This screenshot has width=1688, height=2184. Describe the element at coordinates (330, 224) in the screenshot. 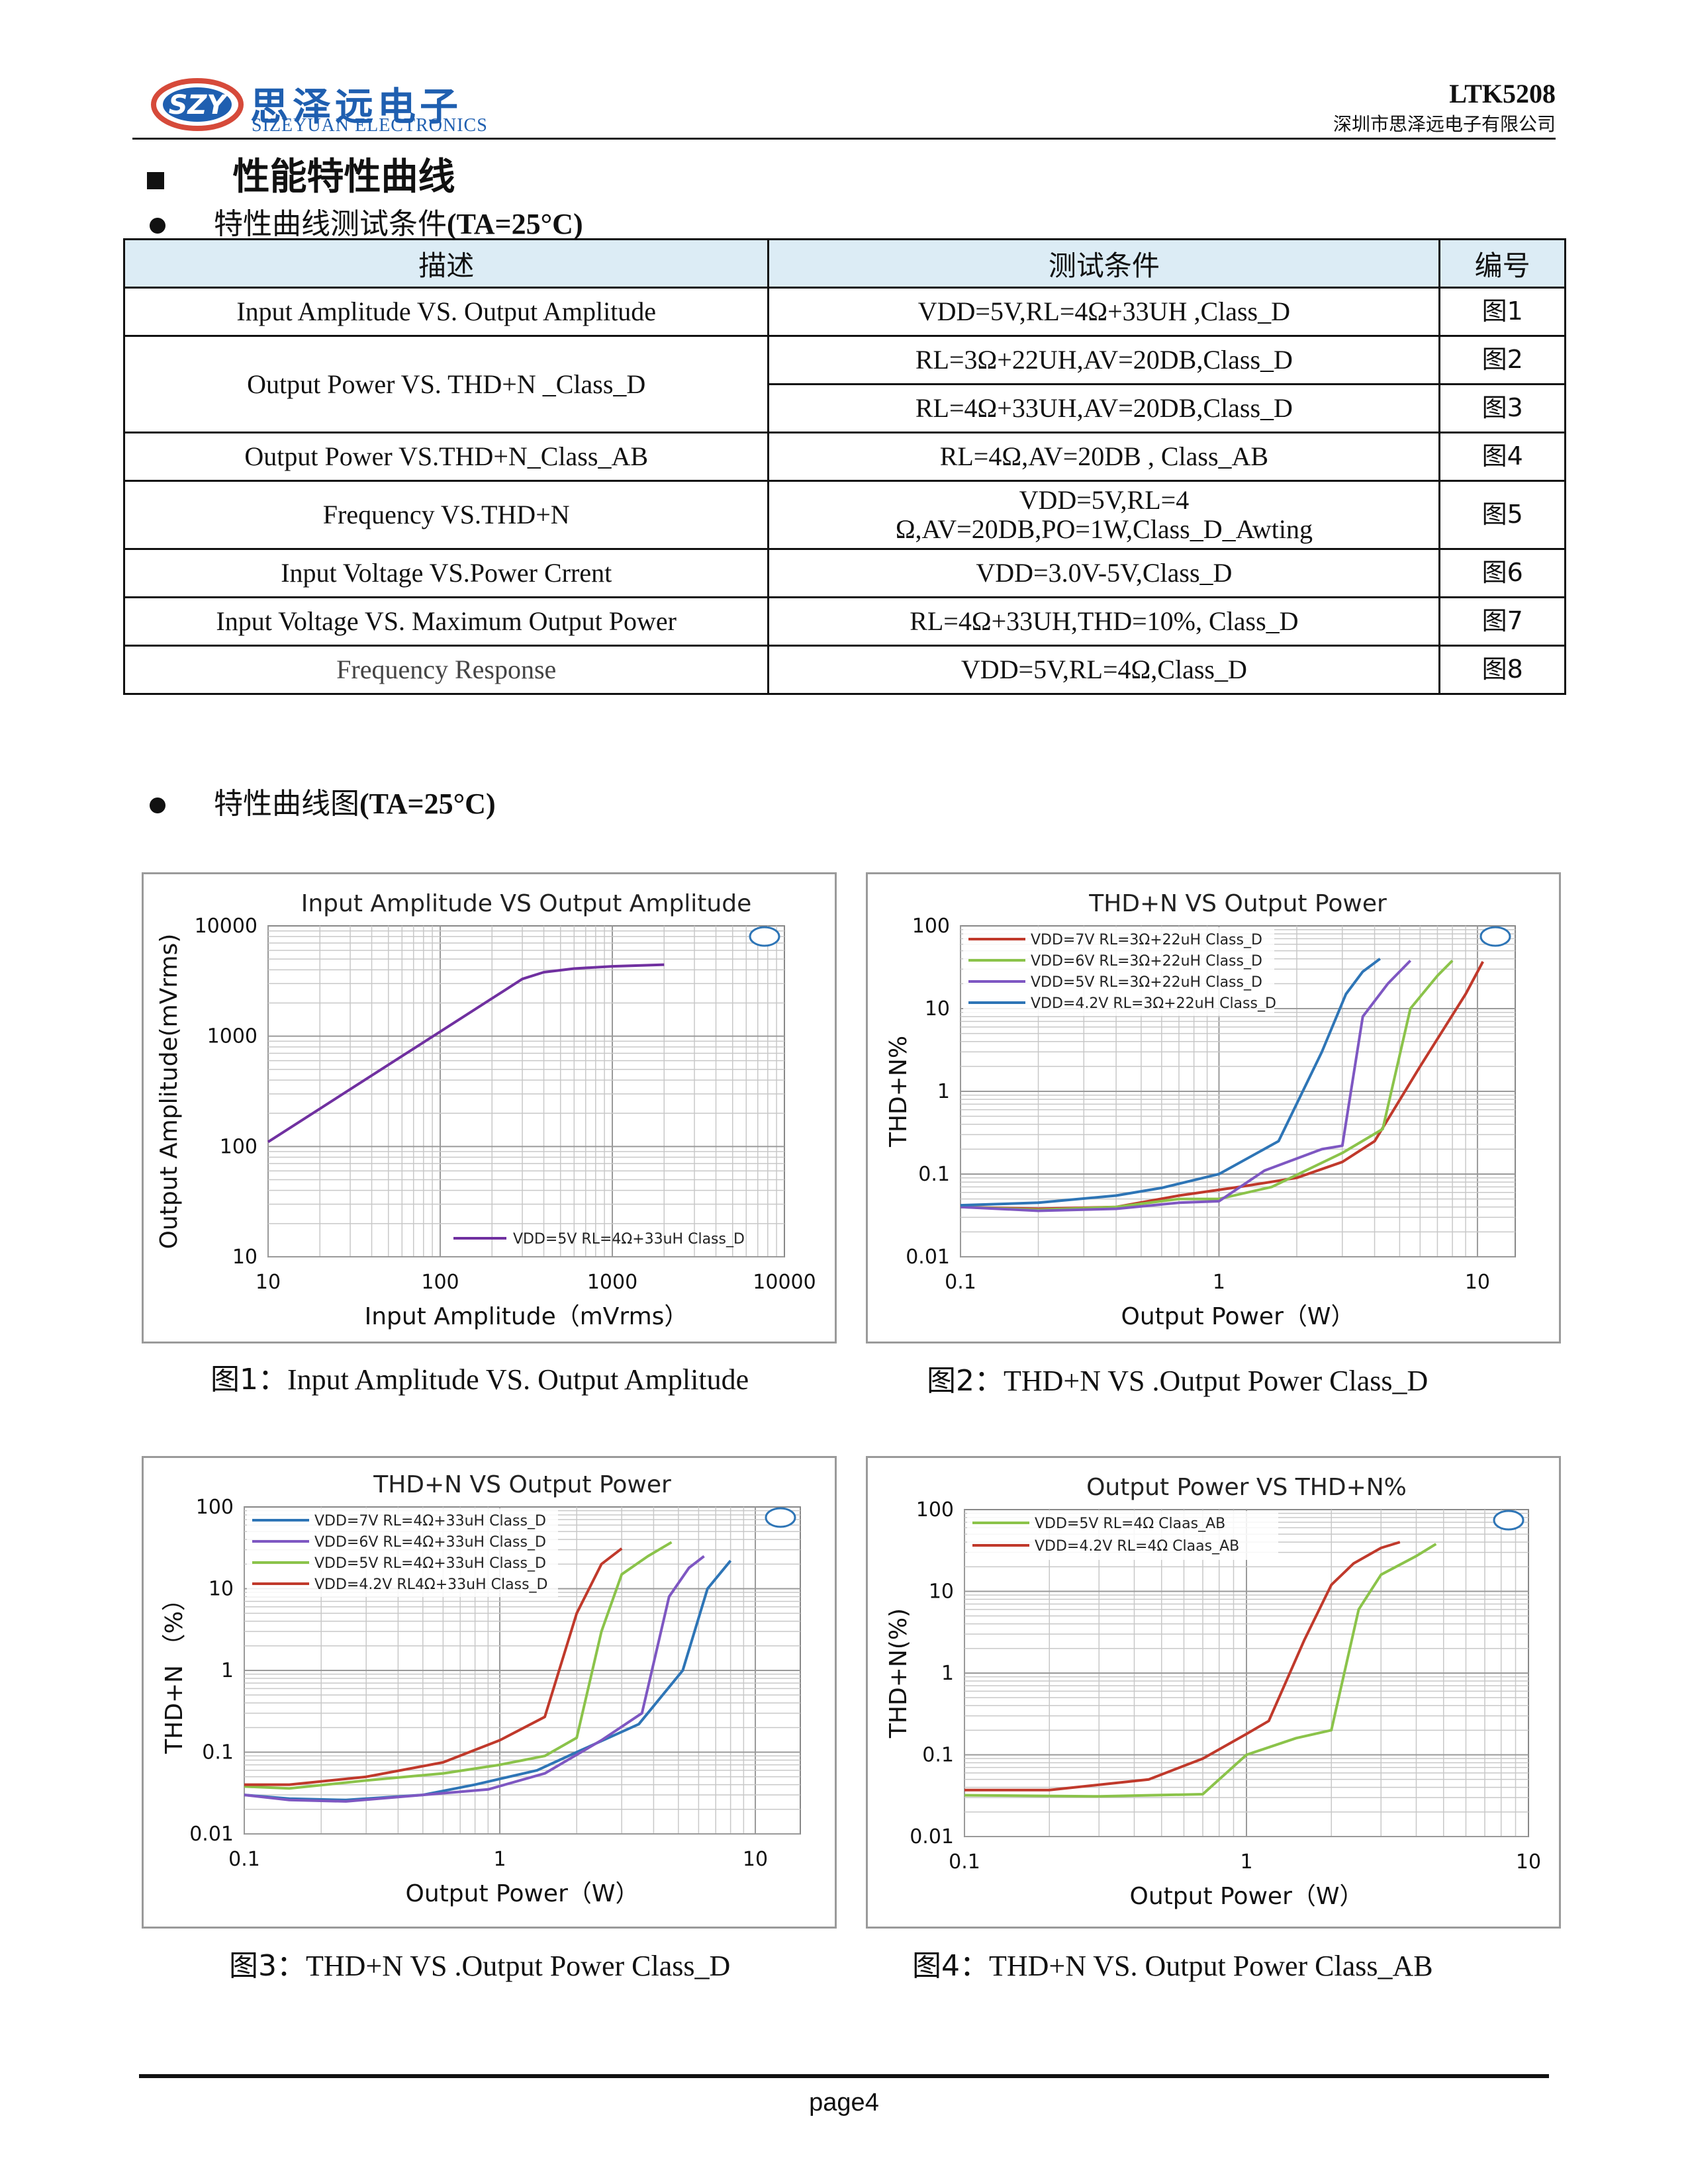

I see `test-conditions-title: 特性曲线测试条件` at that location.